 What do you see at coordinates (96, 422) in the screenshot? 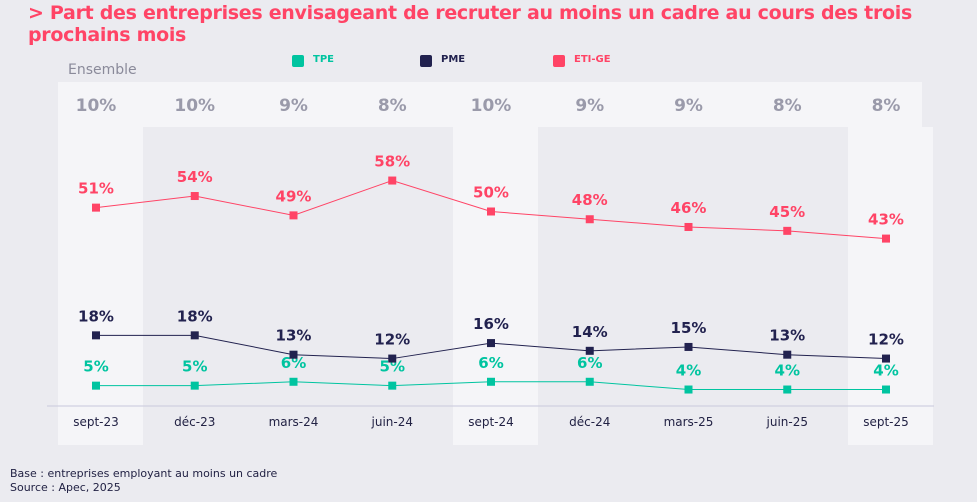
I see `x-tick-label: sept-23` at bounding box center [96, 422].